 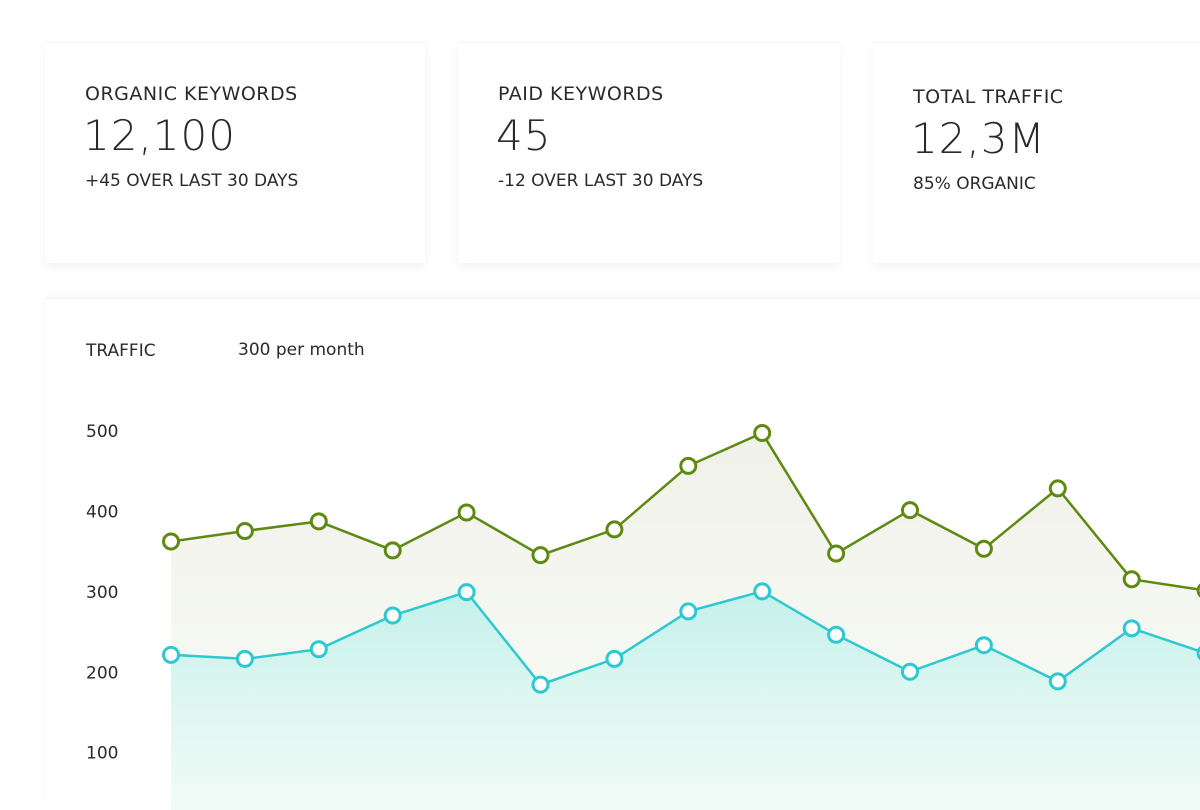 What do you see at coordinates (978, 138) in the screenshot?
I see `card-value: 12,3M` at bounding box center [978, 138].